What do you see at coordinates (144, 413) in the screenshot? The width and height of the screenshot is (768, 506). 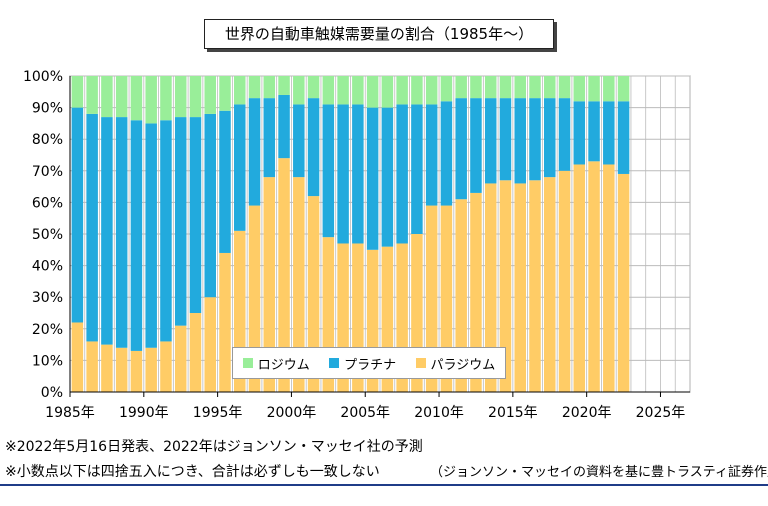 I see `x-tick-label: 1990年` at bounding box center [144, 413].